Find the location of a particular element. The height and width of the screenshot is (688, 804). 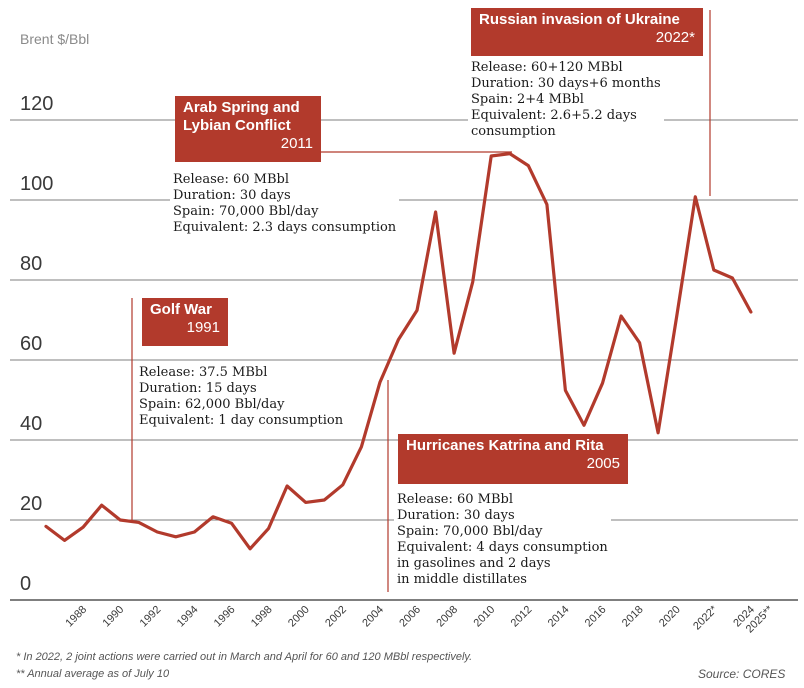

y-tick-label: 120 is located at coordinates (36, 104).